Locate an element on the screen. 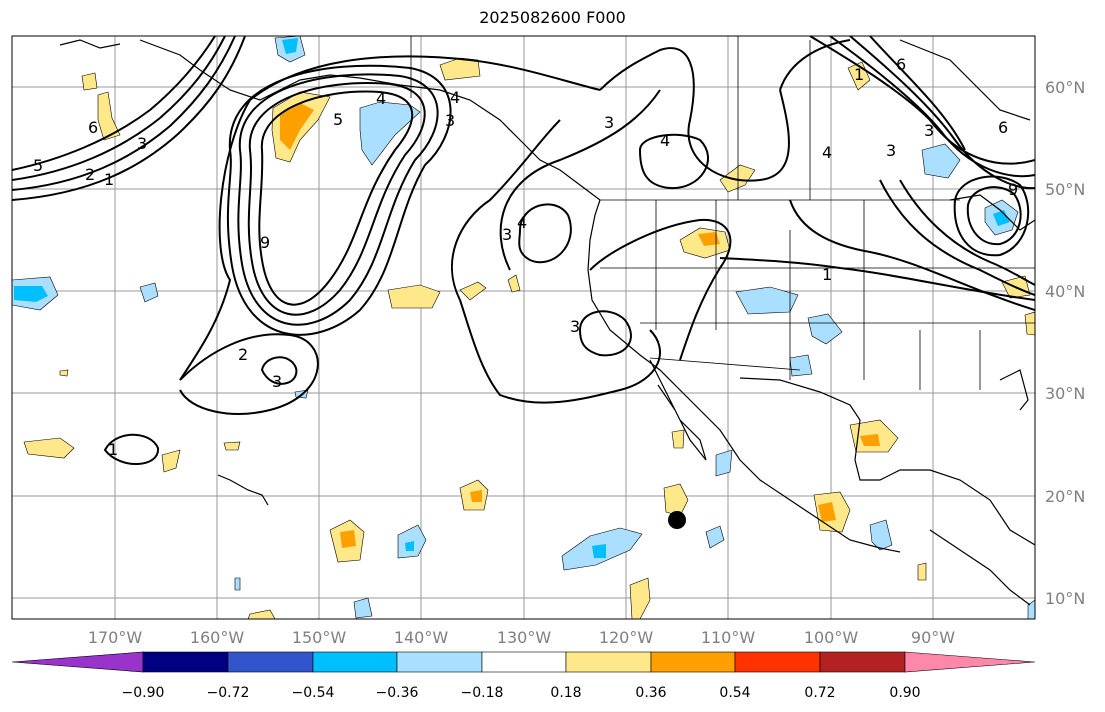 This screenshot has height=712, width=1105. contour-label: 5 is located at coordinates (338, 119).